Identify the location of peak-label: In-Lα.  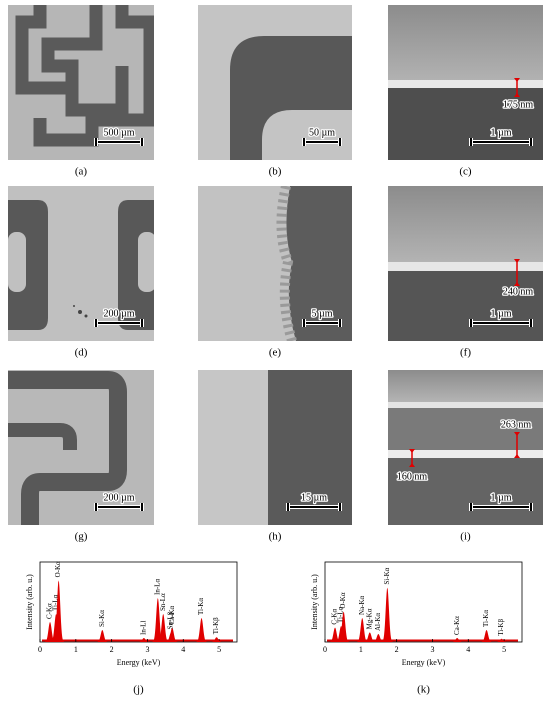
(157, 587).